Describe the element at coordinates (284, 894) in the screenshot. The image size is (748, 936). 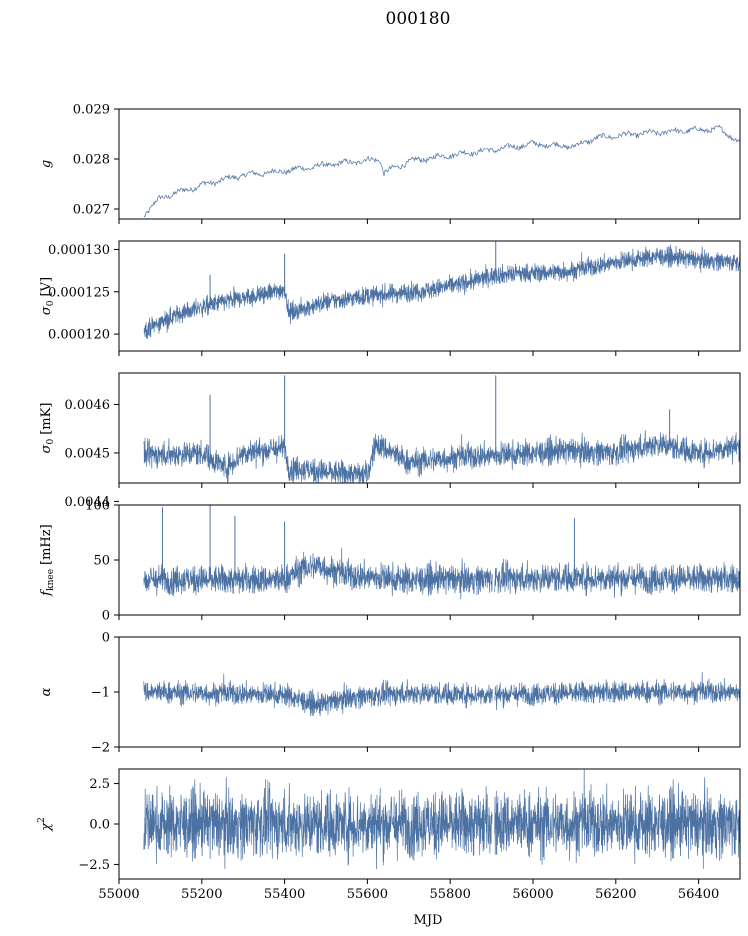
I see `x-tick-label: 55400` at that location.